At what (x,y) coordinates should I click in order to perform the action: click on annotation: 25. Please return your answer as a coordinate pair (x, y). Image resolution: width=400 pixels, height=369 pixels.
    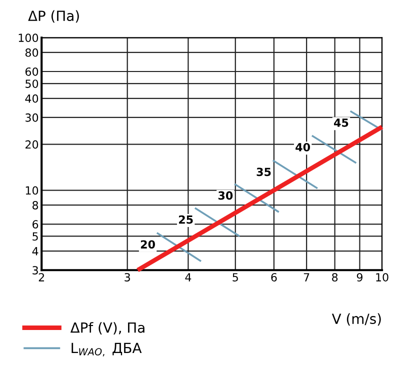
    Looking at the image, I should click on (185, 219).